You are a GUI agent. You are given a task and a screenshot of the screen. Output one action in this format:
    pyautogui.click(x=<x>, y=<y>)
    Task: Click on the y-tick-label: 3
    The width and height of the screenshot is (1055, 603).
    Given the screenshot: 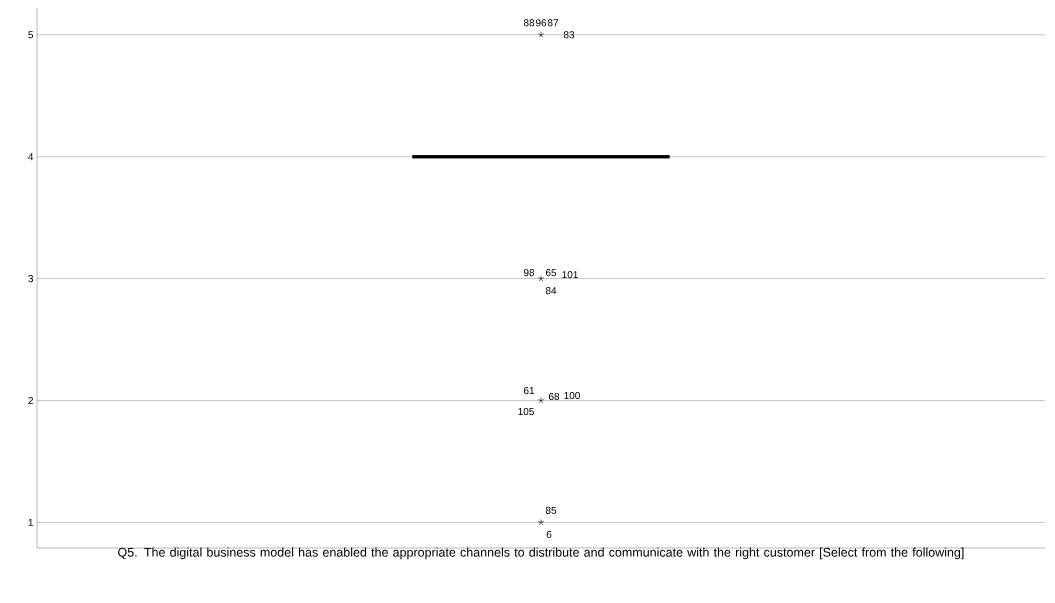 What is the action you would take?
    pyautogui.click(x=31, y=279)
    